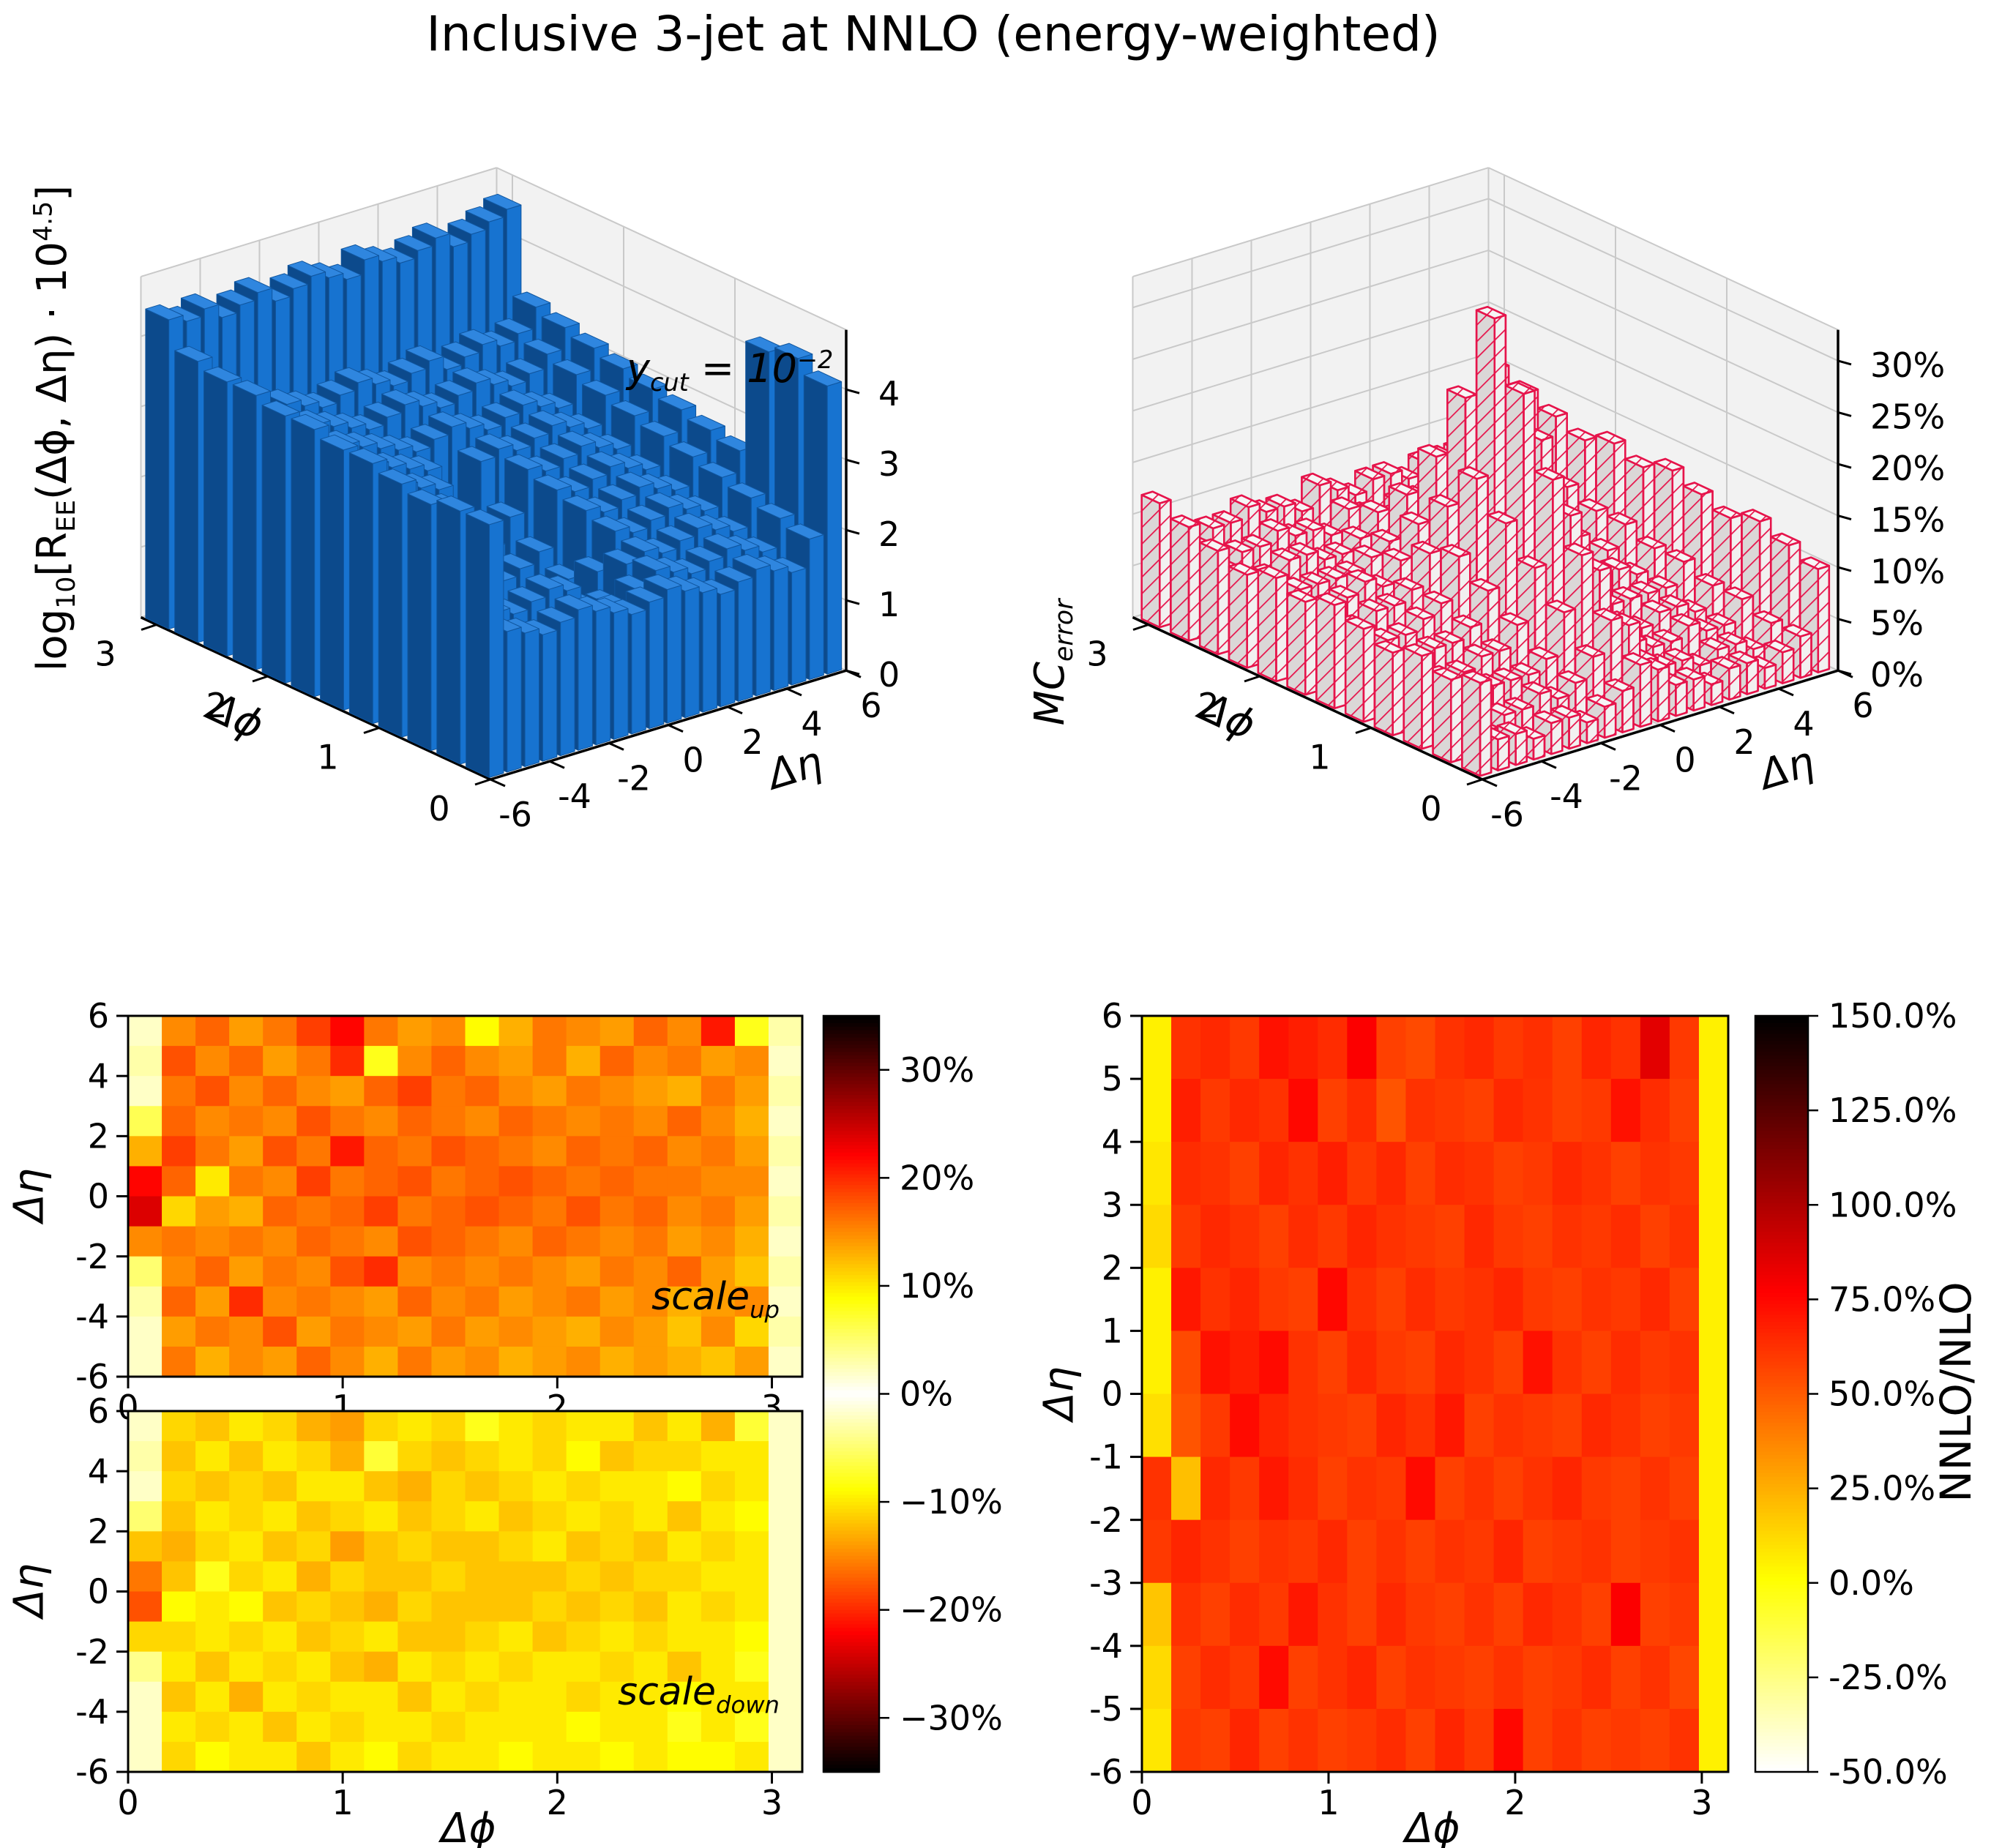  Describe the element at coordinates (55, 428) in the screenshot. I see `ree-zaxis-label: log10[REE(Δϕ, Δη) · 104.5]` at that location.